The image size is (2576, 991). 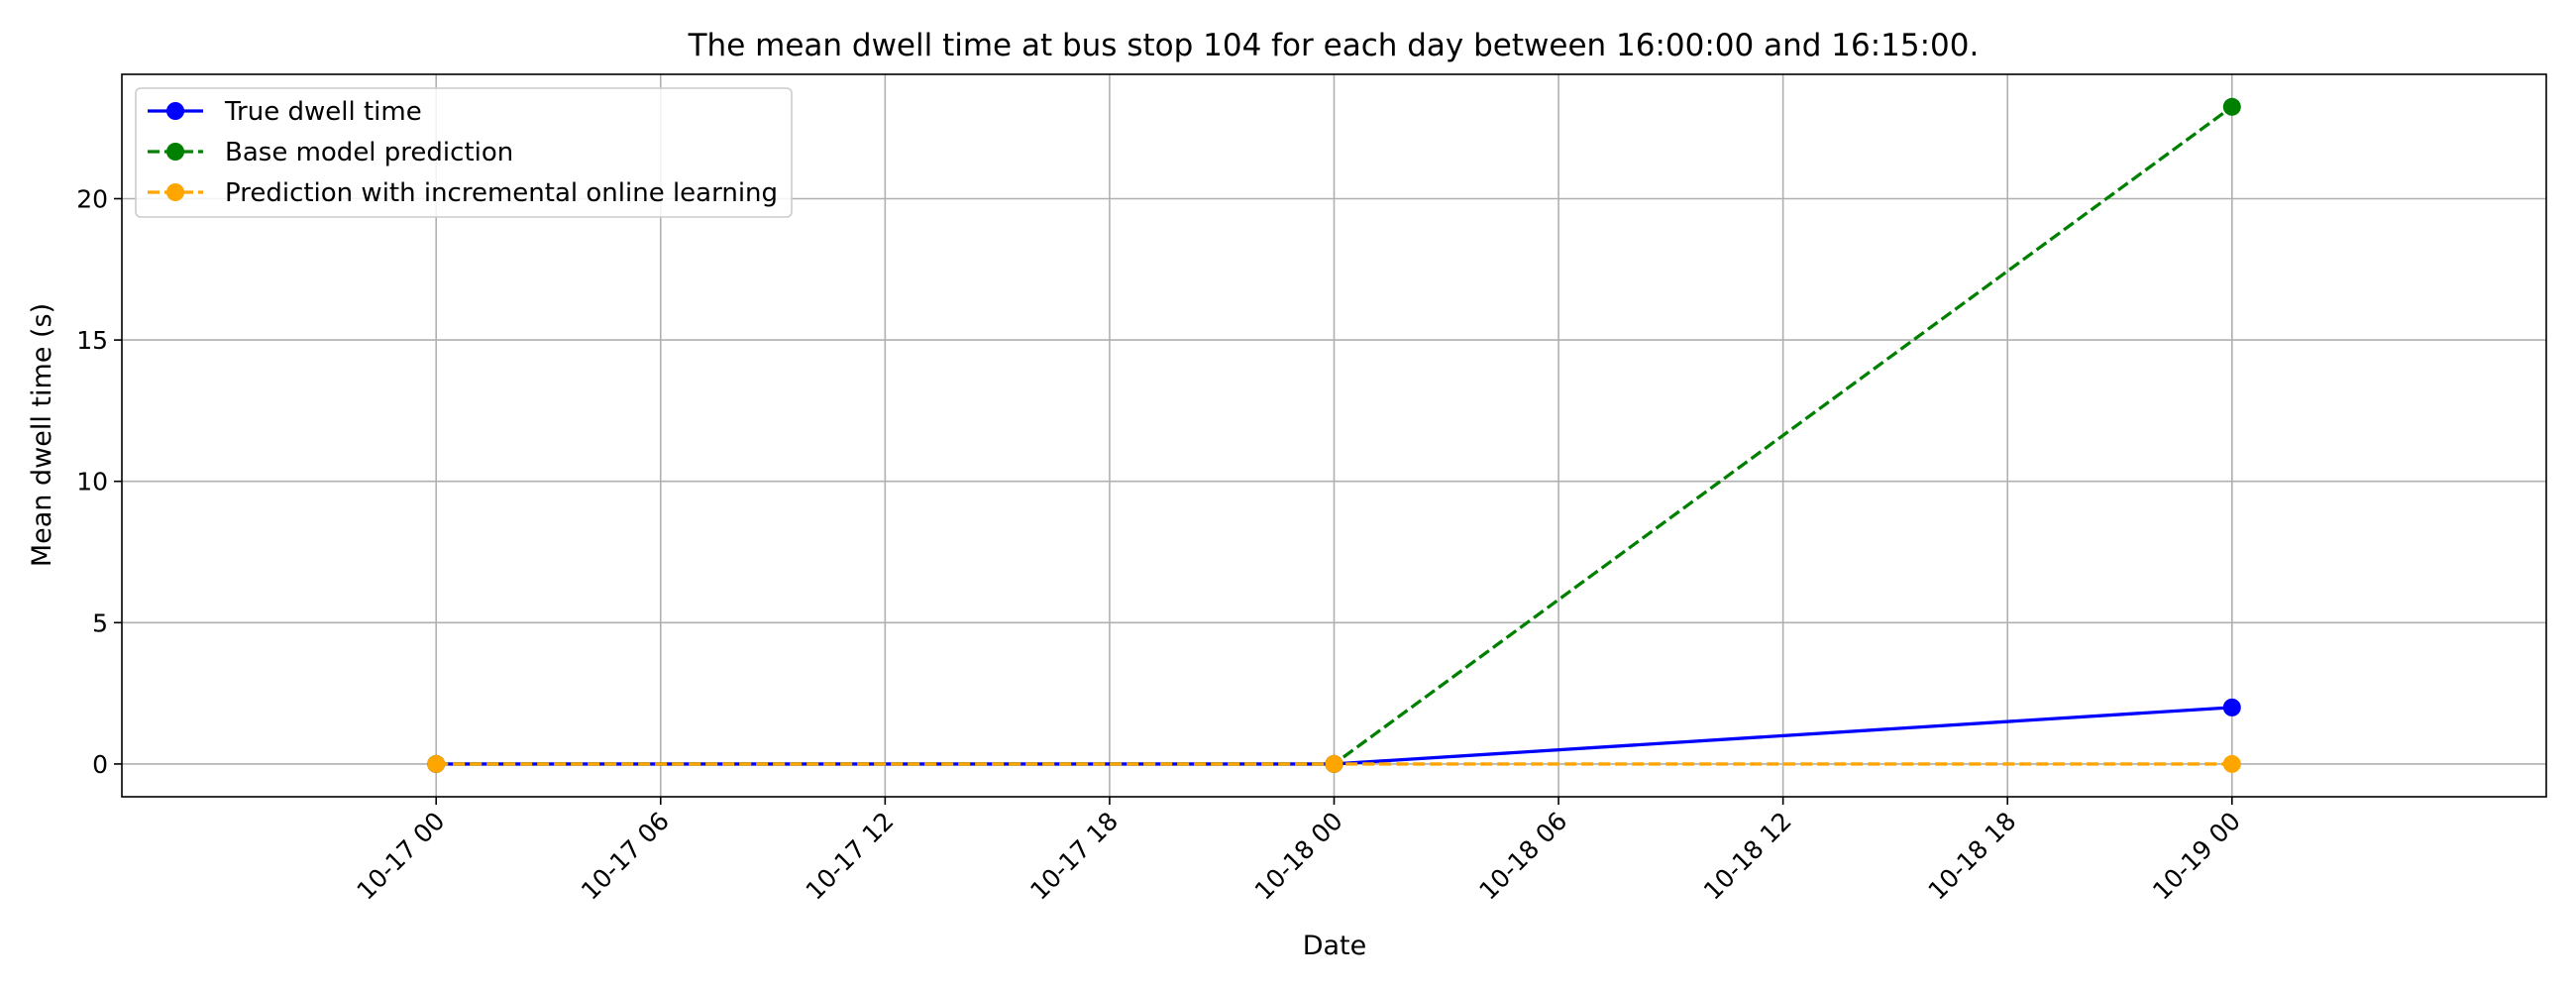 What do you see at coordinates (400, 856) in the screenshot?
I see `x-tick-label: 10-17 00` at bounding box center [400, 856].